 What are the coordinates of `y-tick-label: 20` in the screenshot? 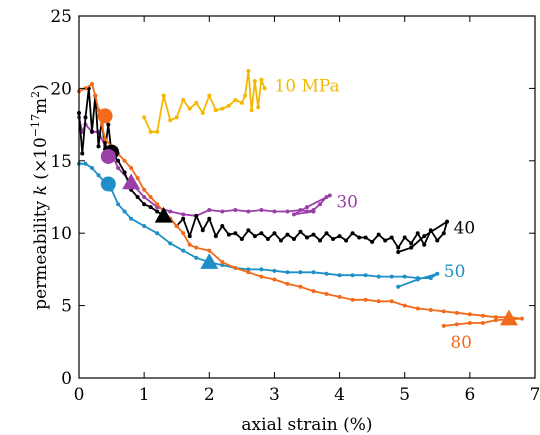 It's located at (61, 89).